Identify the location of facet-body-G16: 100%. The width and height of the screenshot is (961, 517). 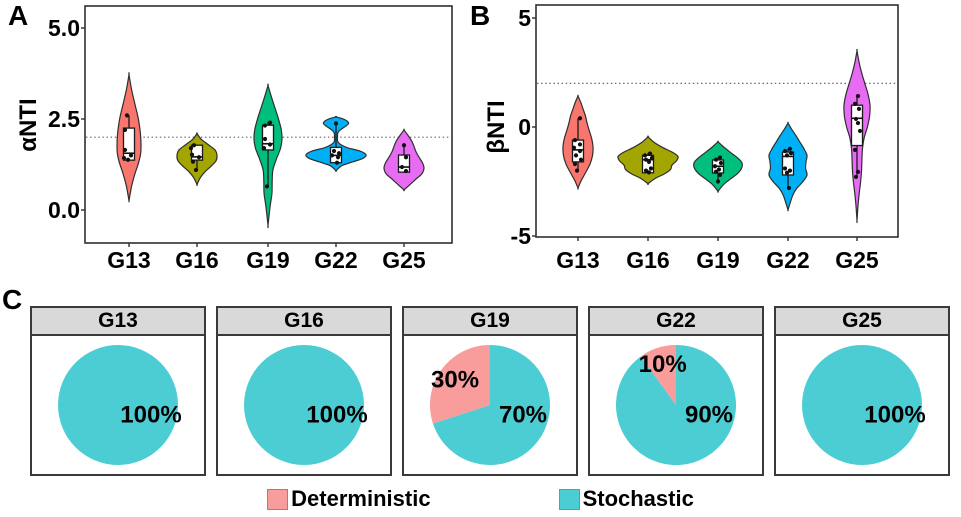
(304, 405).